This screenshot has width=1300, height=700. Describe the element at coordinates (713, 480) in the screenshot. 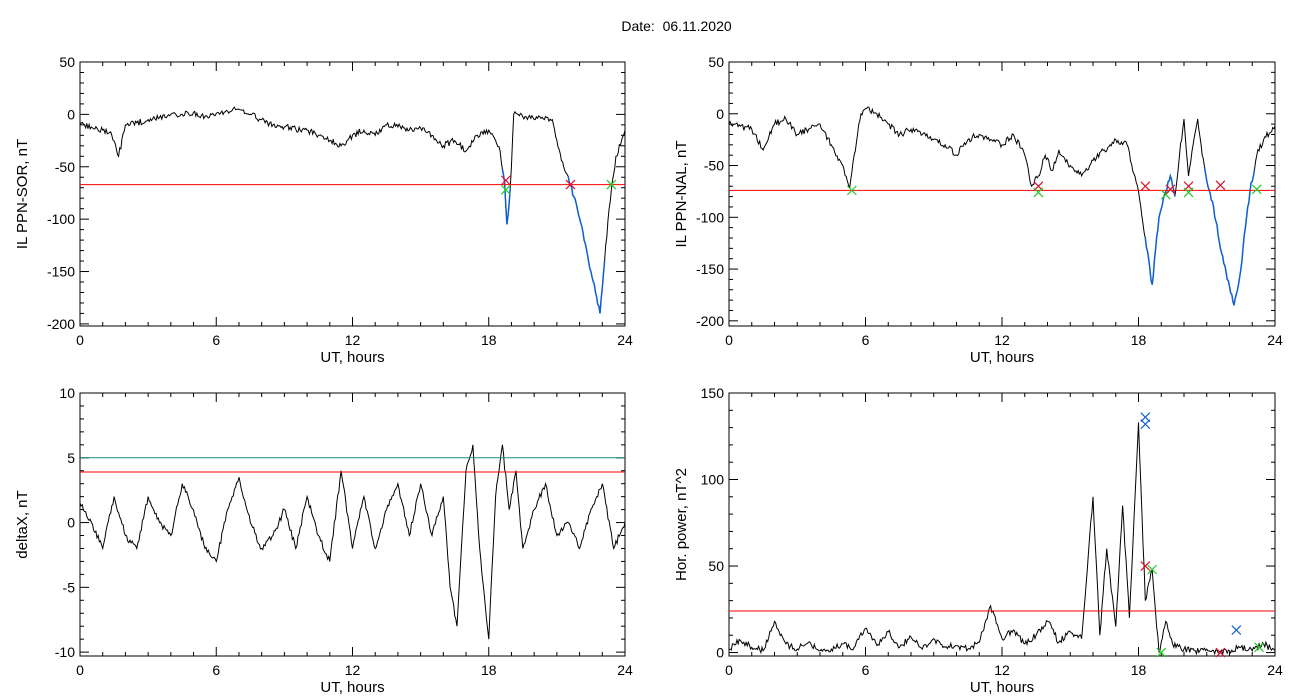

I see `y-tick-label: 100` at that location.